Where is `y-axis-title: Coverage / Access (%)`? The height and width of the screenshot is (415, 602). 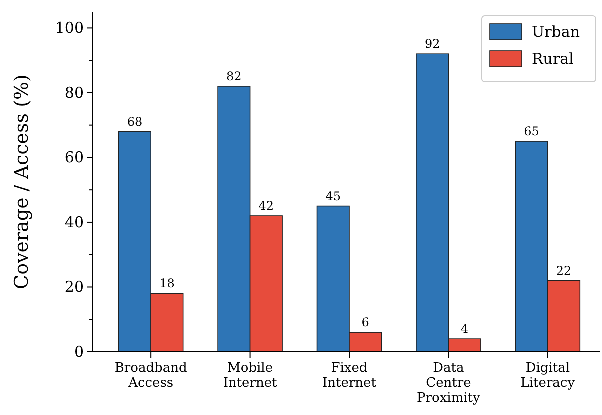 y-axis-title: Coverage / Access (%) is located at coordinates (22, 182).